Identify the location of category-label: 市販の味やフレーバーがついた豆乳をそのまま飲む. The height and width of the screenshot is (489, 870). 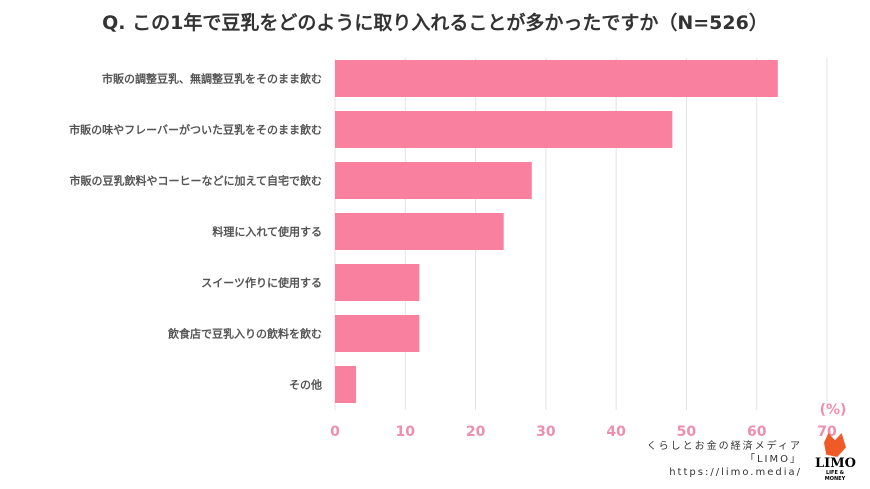
(195, 130).